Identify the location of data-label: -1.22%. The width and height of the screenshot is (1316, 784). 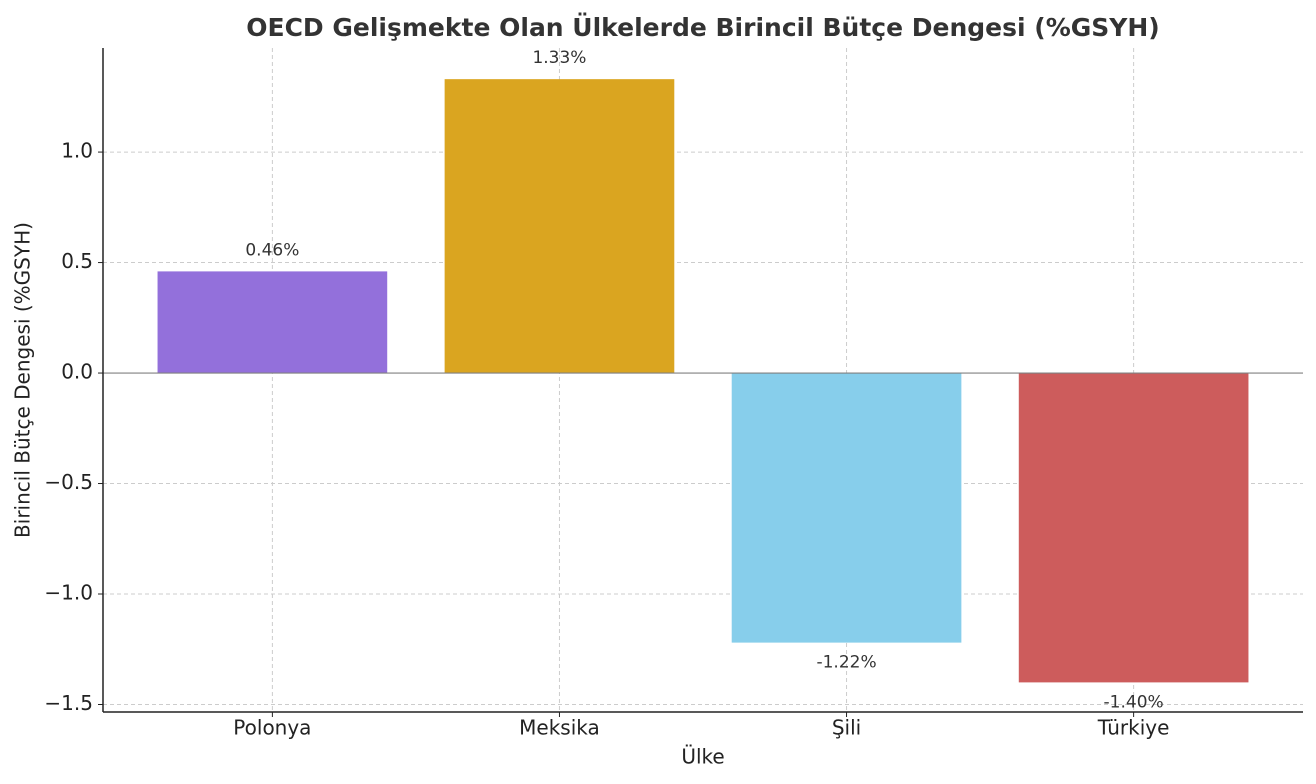
(846, 663).